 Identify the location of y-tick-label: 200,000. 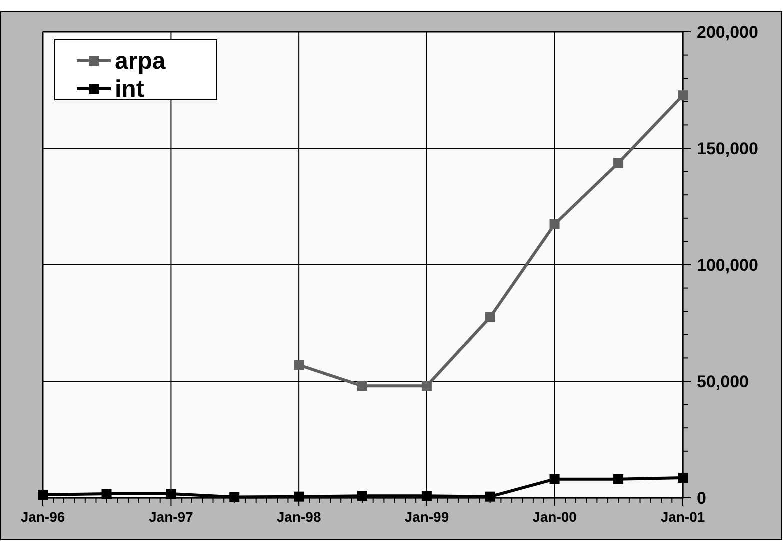
(727, 32).